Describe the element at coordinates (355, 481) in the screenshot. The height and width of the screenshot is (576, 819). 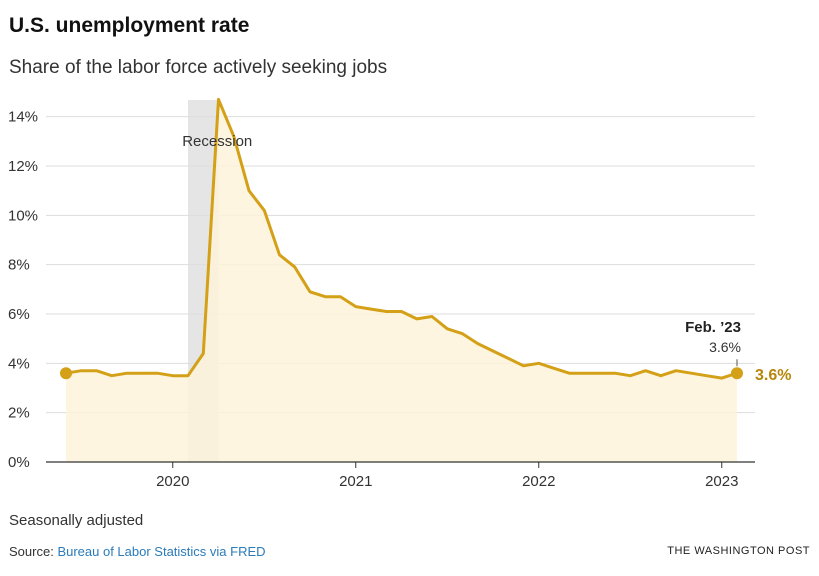
I see `x-tick-label: 2021` at that location.